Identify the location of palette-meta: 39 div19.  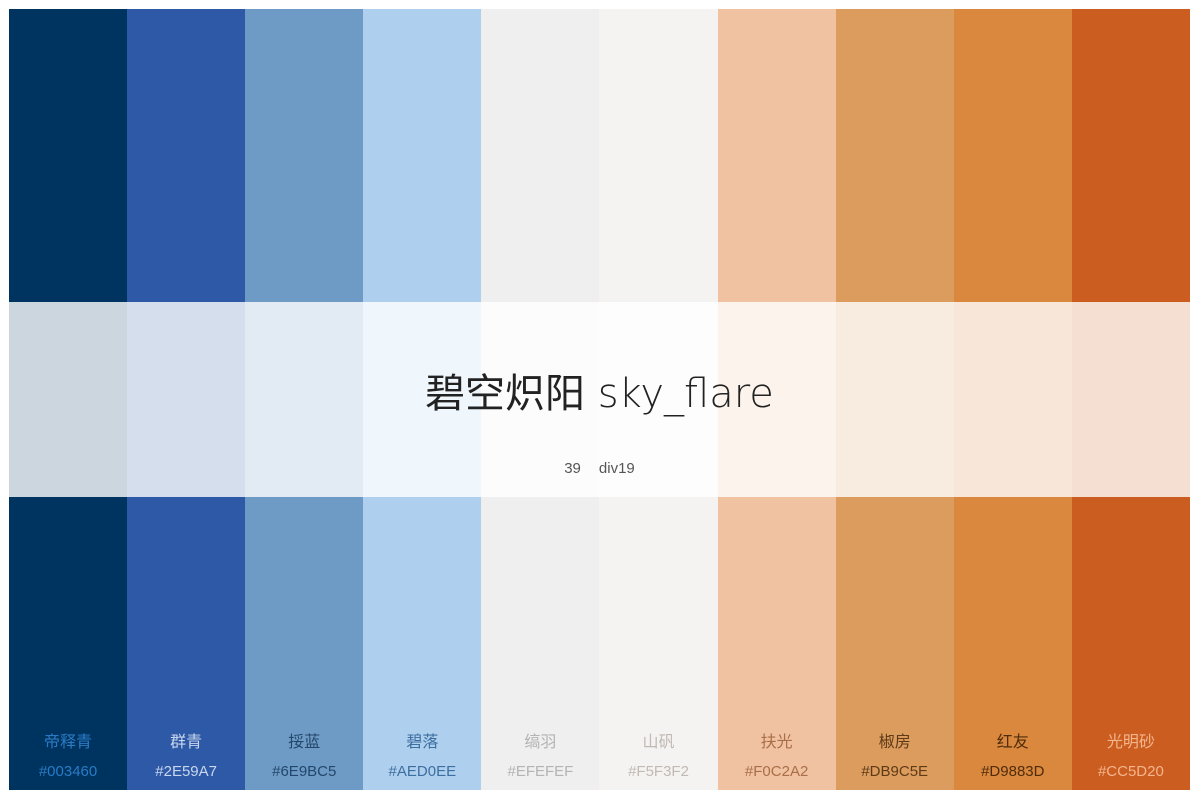
(599, 468).